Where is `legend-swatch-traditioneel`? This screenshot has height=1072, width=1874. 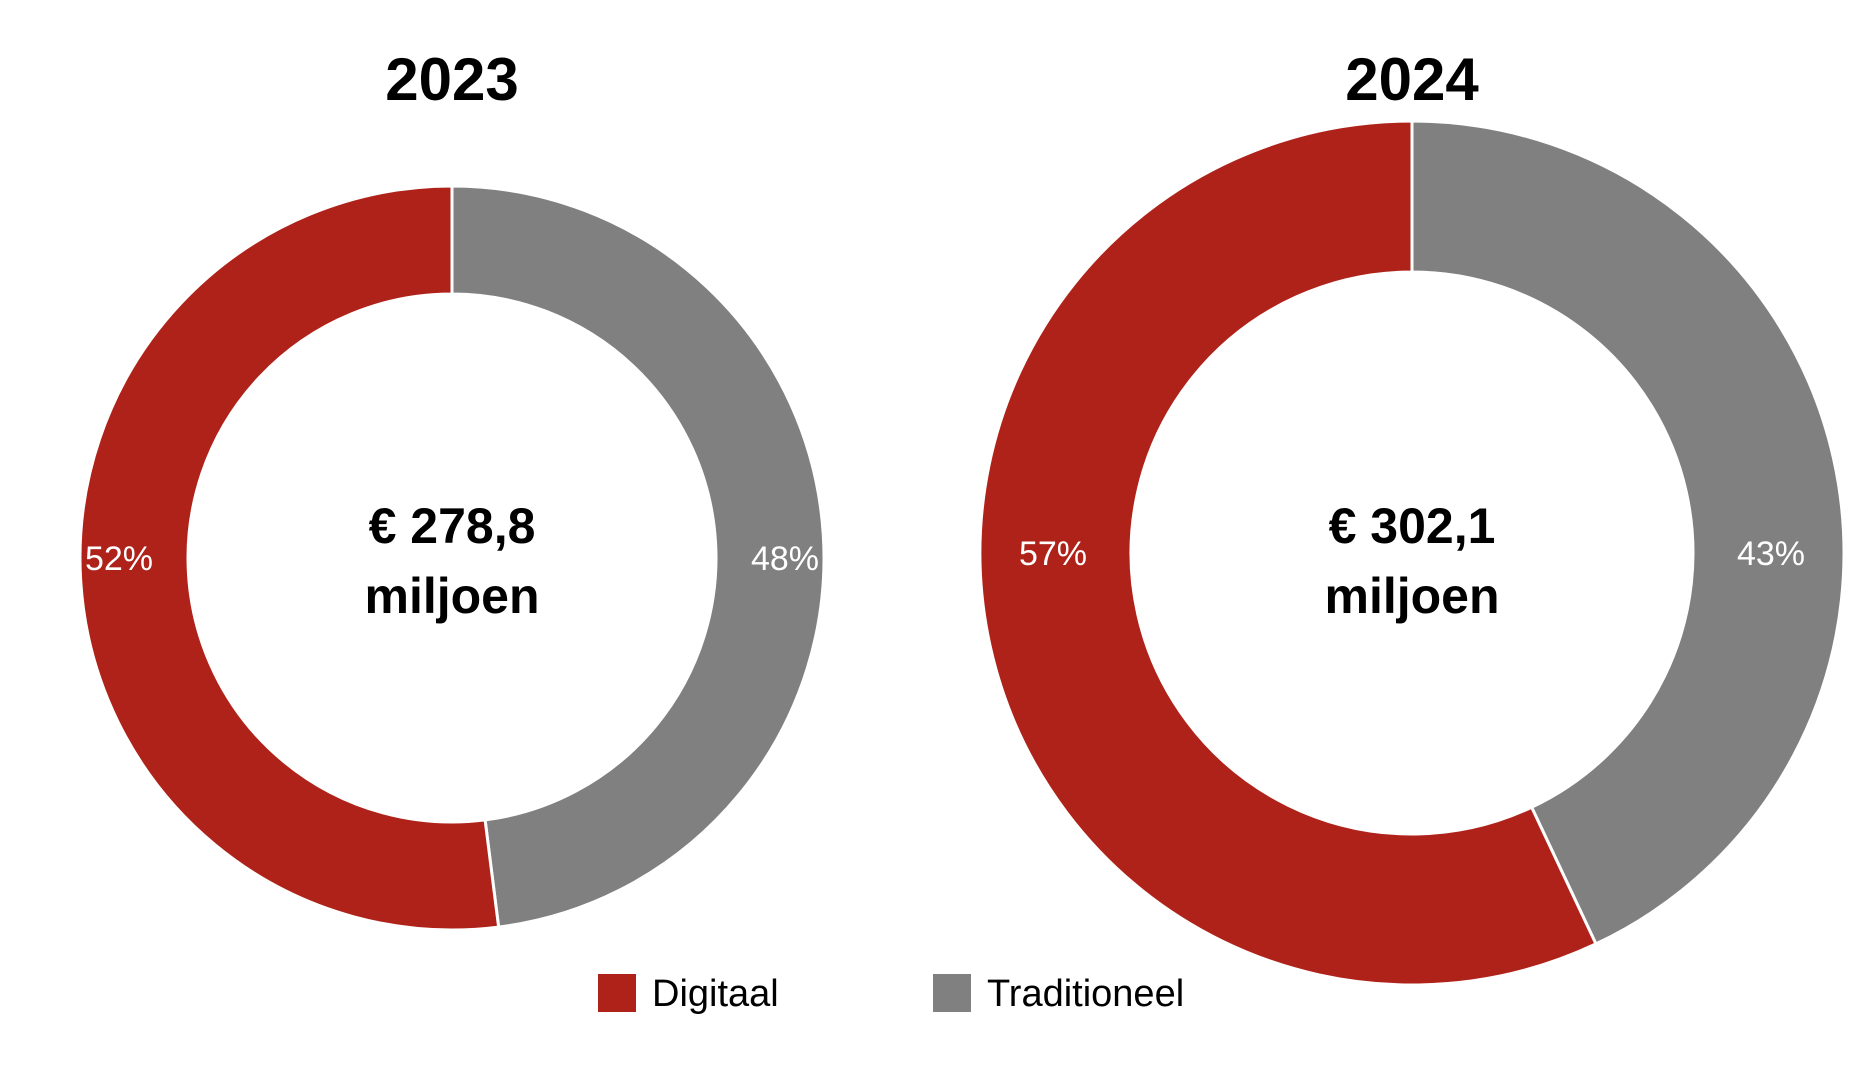
legend-swatch-traditioneel is located at coordinates (952, 993).